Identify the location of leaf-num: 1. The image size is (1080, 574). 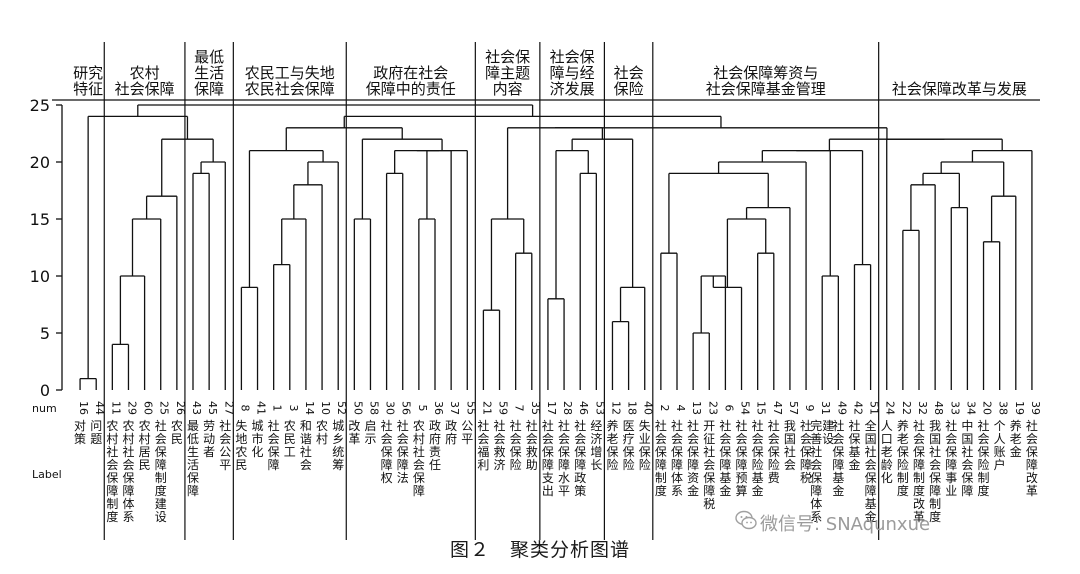
(277, 408).